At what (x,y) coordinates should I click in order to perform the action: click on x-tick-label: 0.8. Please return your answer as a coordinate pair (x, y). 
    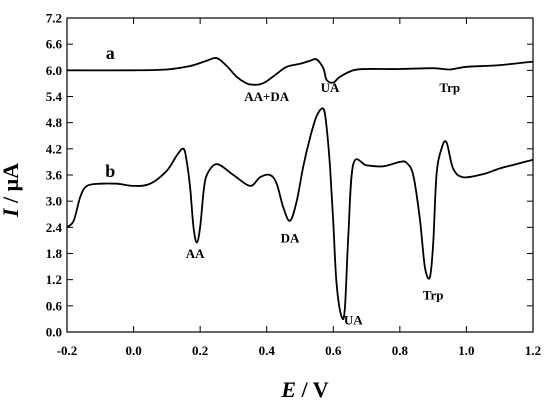
    Looking at the image, I should click on (400, 350).